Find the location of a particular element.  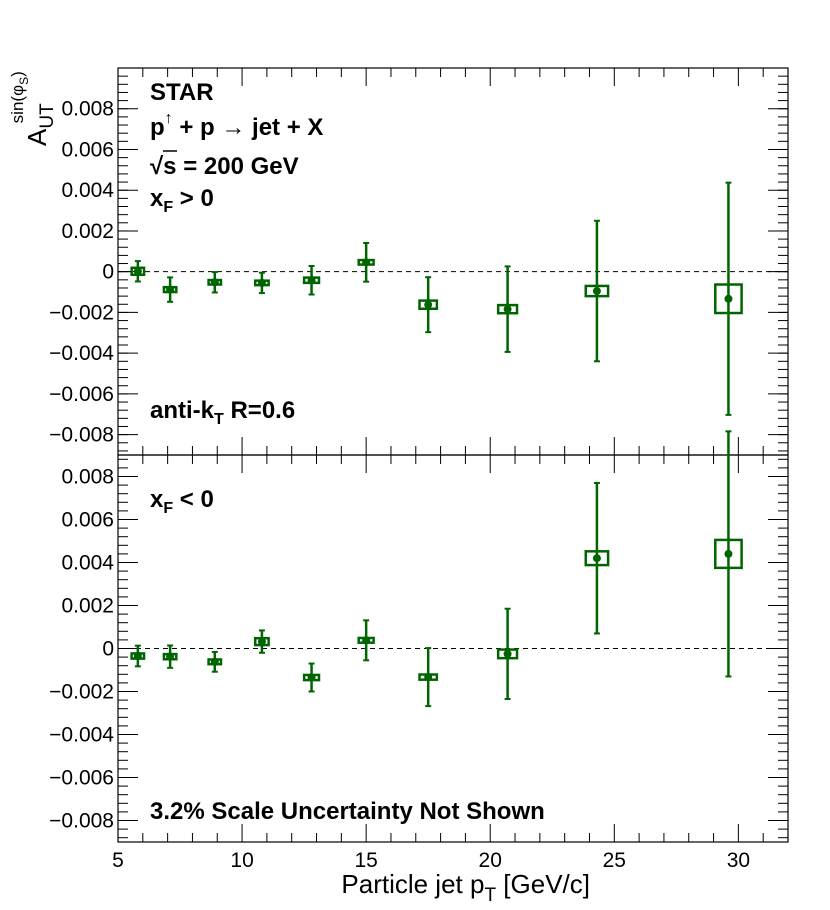

x-tick-label: 15 is located at coordinates (365, 860).